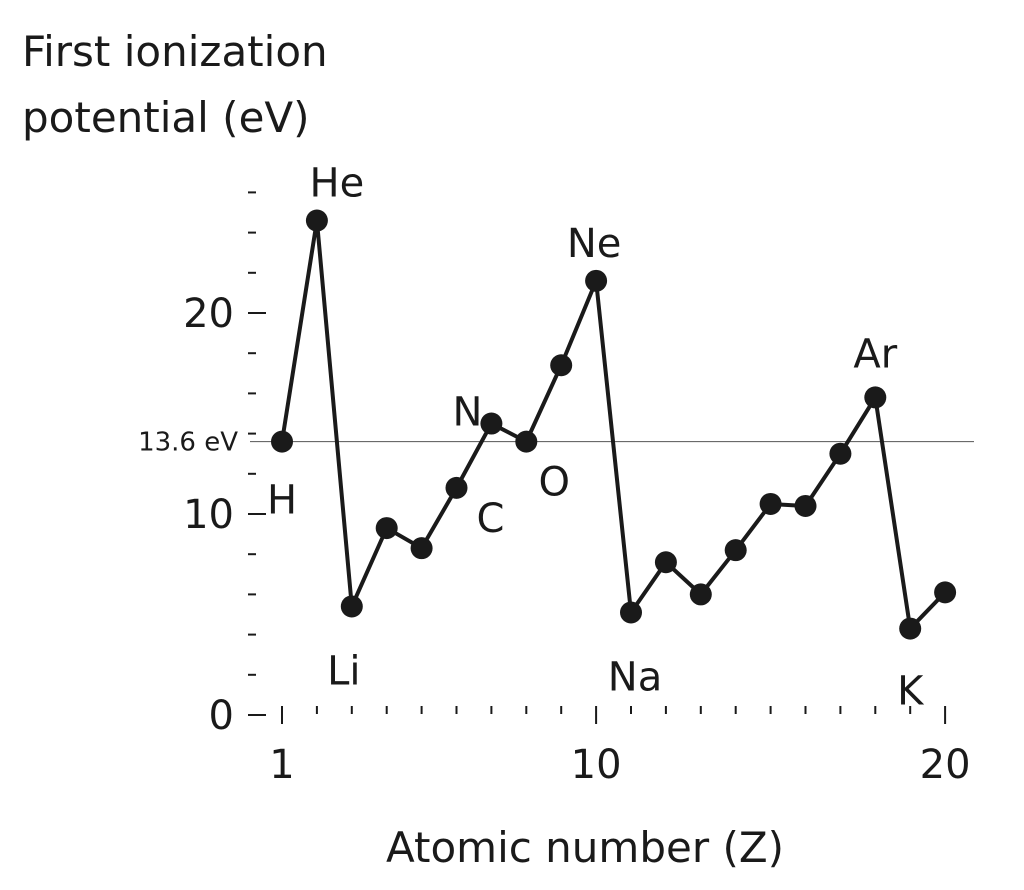 This screenshot has width=1024, height=890. I want to click on x-axis-label: Atomic number (Z), so click(585, 847).